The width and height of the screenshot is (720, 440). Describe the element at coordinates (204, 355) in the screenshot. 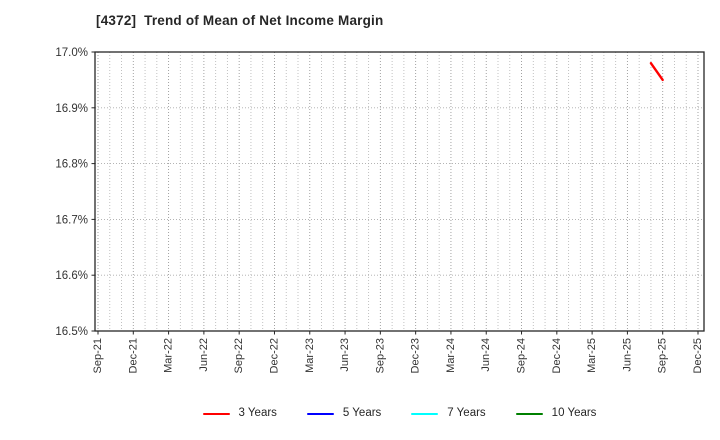

I see `x-tick-label: Jun-22` at that location.